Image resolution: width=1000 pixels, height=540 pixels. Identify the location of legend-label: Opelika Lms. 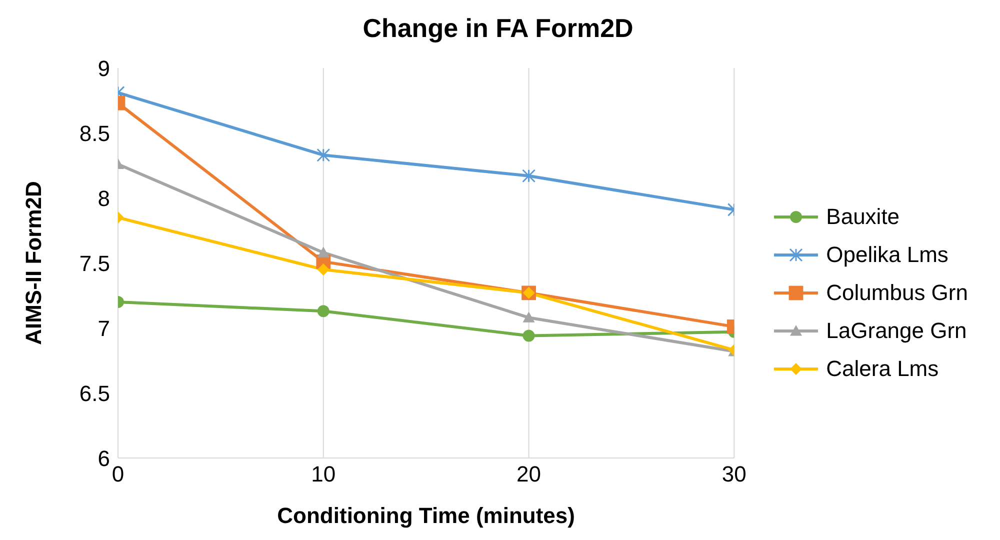
(887, 255).